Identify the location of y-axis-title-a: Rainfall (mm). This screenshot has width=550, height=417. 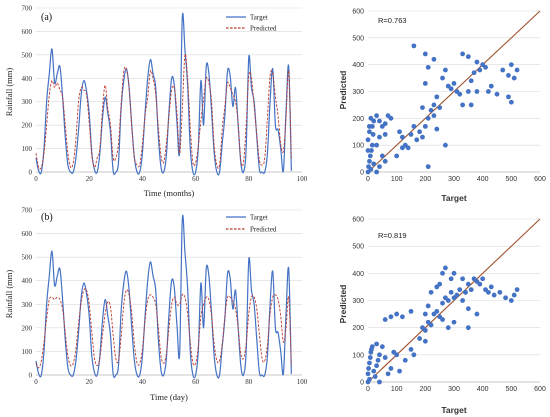
(9, 92).